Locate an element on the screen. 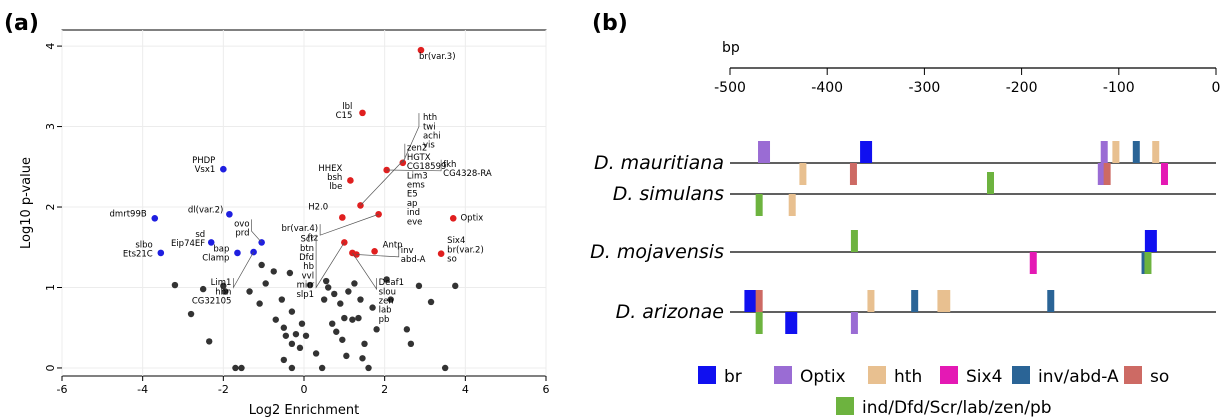 This screenshot has height=420, width=1226. bp-tick-label: -500 is located at coordinates (730, 88).